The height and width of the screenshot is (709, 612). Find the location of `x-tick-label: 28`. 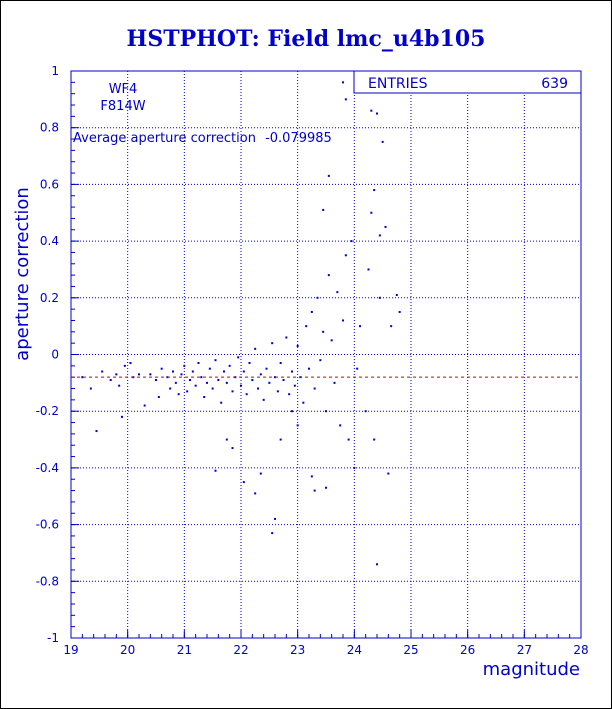

x-tick-label: 28 is located at coordinates (580, 650).